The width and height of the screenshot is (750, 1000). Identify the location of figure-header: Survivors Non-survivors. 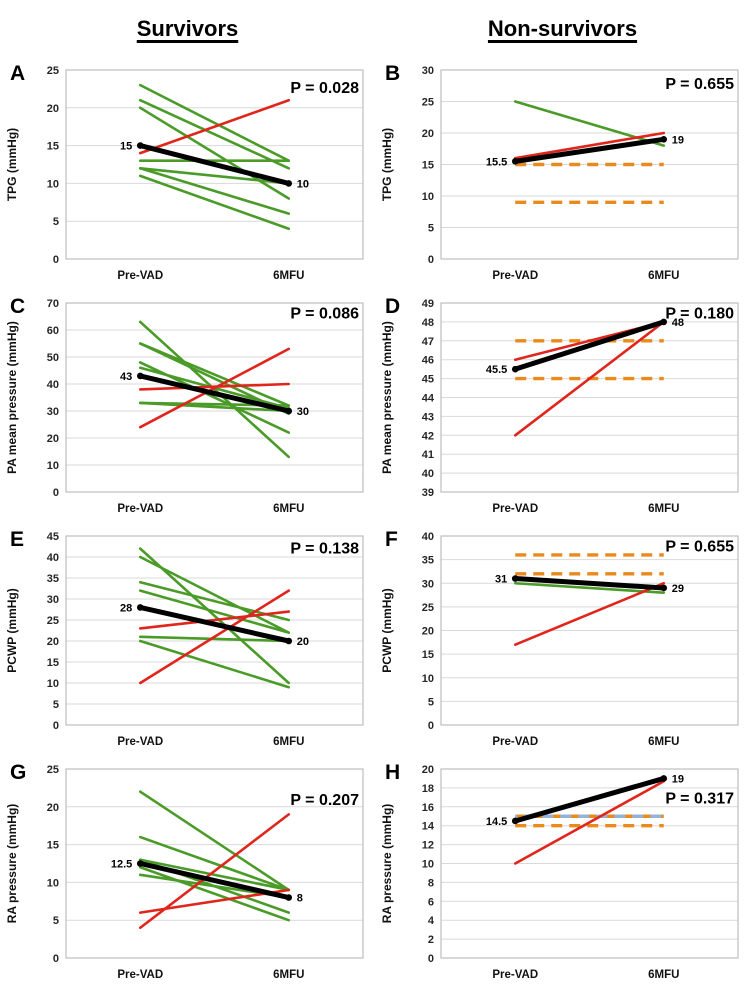
(375, 29).